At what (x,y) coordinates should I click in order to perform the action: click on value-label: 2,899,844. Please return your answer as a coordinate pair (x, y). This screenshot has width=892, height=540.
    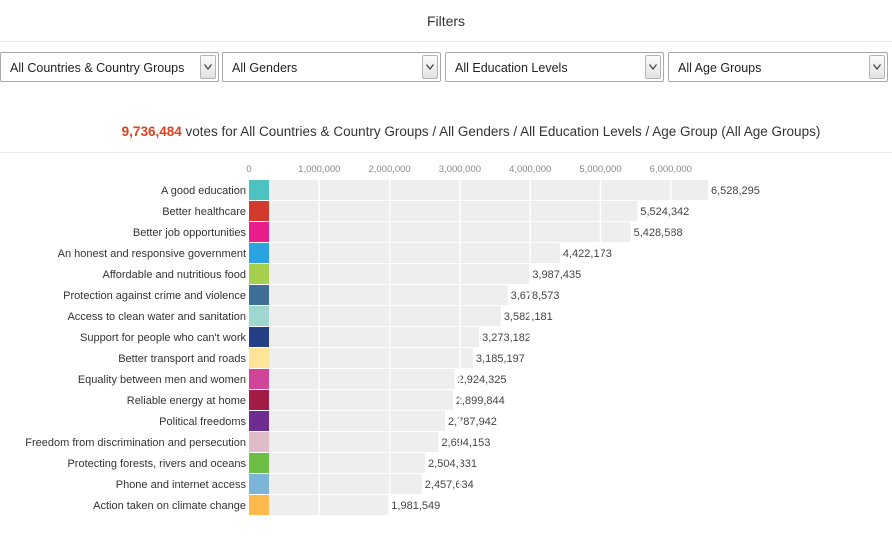
    Looking at the image, I should click on (480, 401).